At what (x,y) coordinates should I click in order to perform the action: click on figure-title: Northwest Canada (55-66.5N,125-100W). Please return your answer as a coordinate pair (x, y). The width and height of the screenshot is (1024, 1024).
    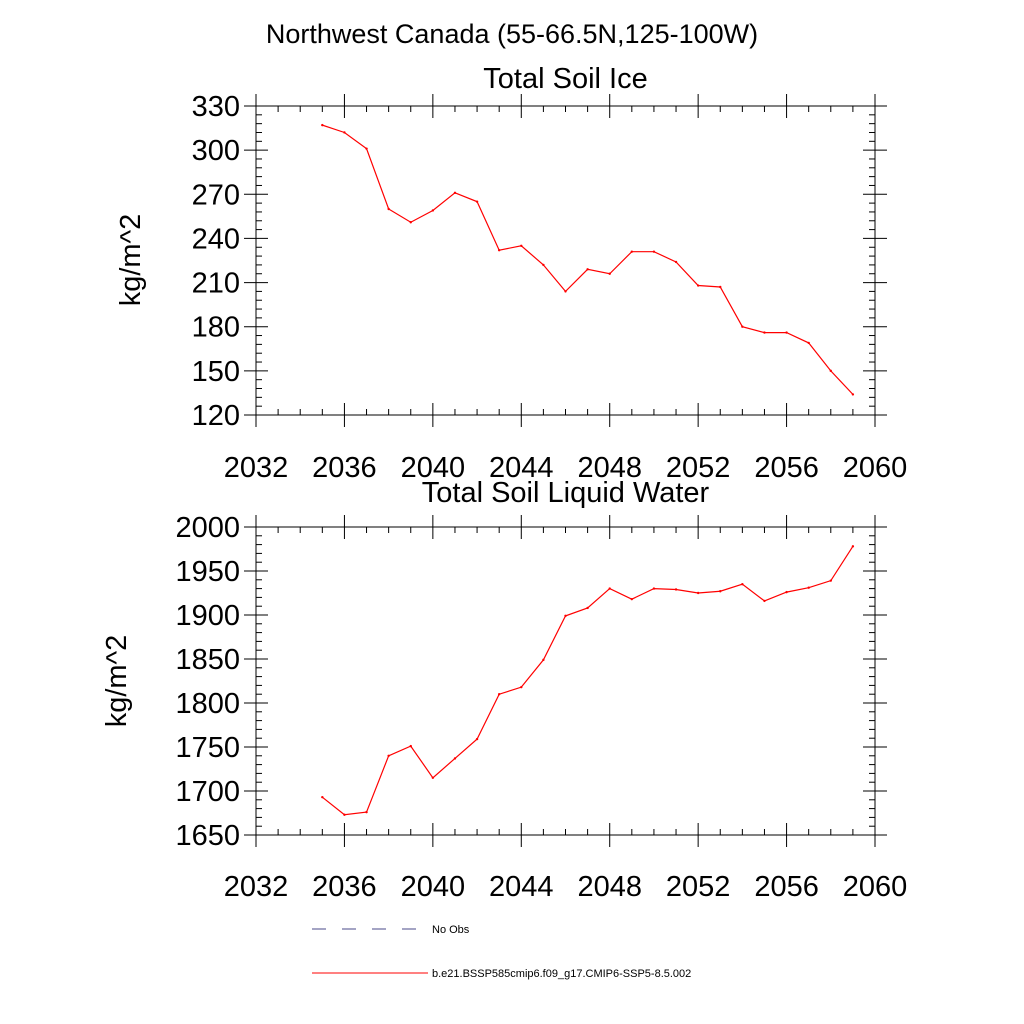
    Looking at the image, I should click on (512, 34).